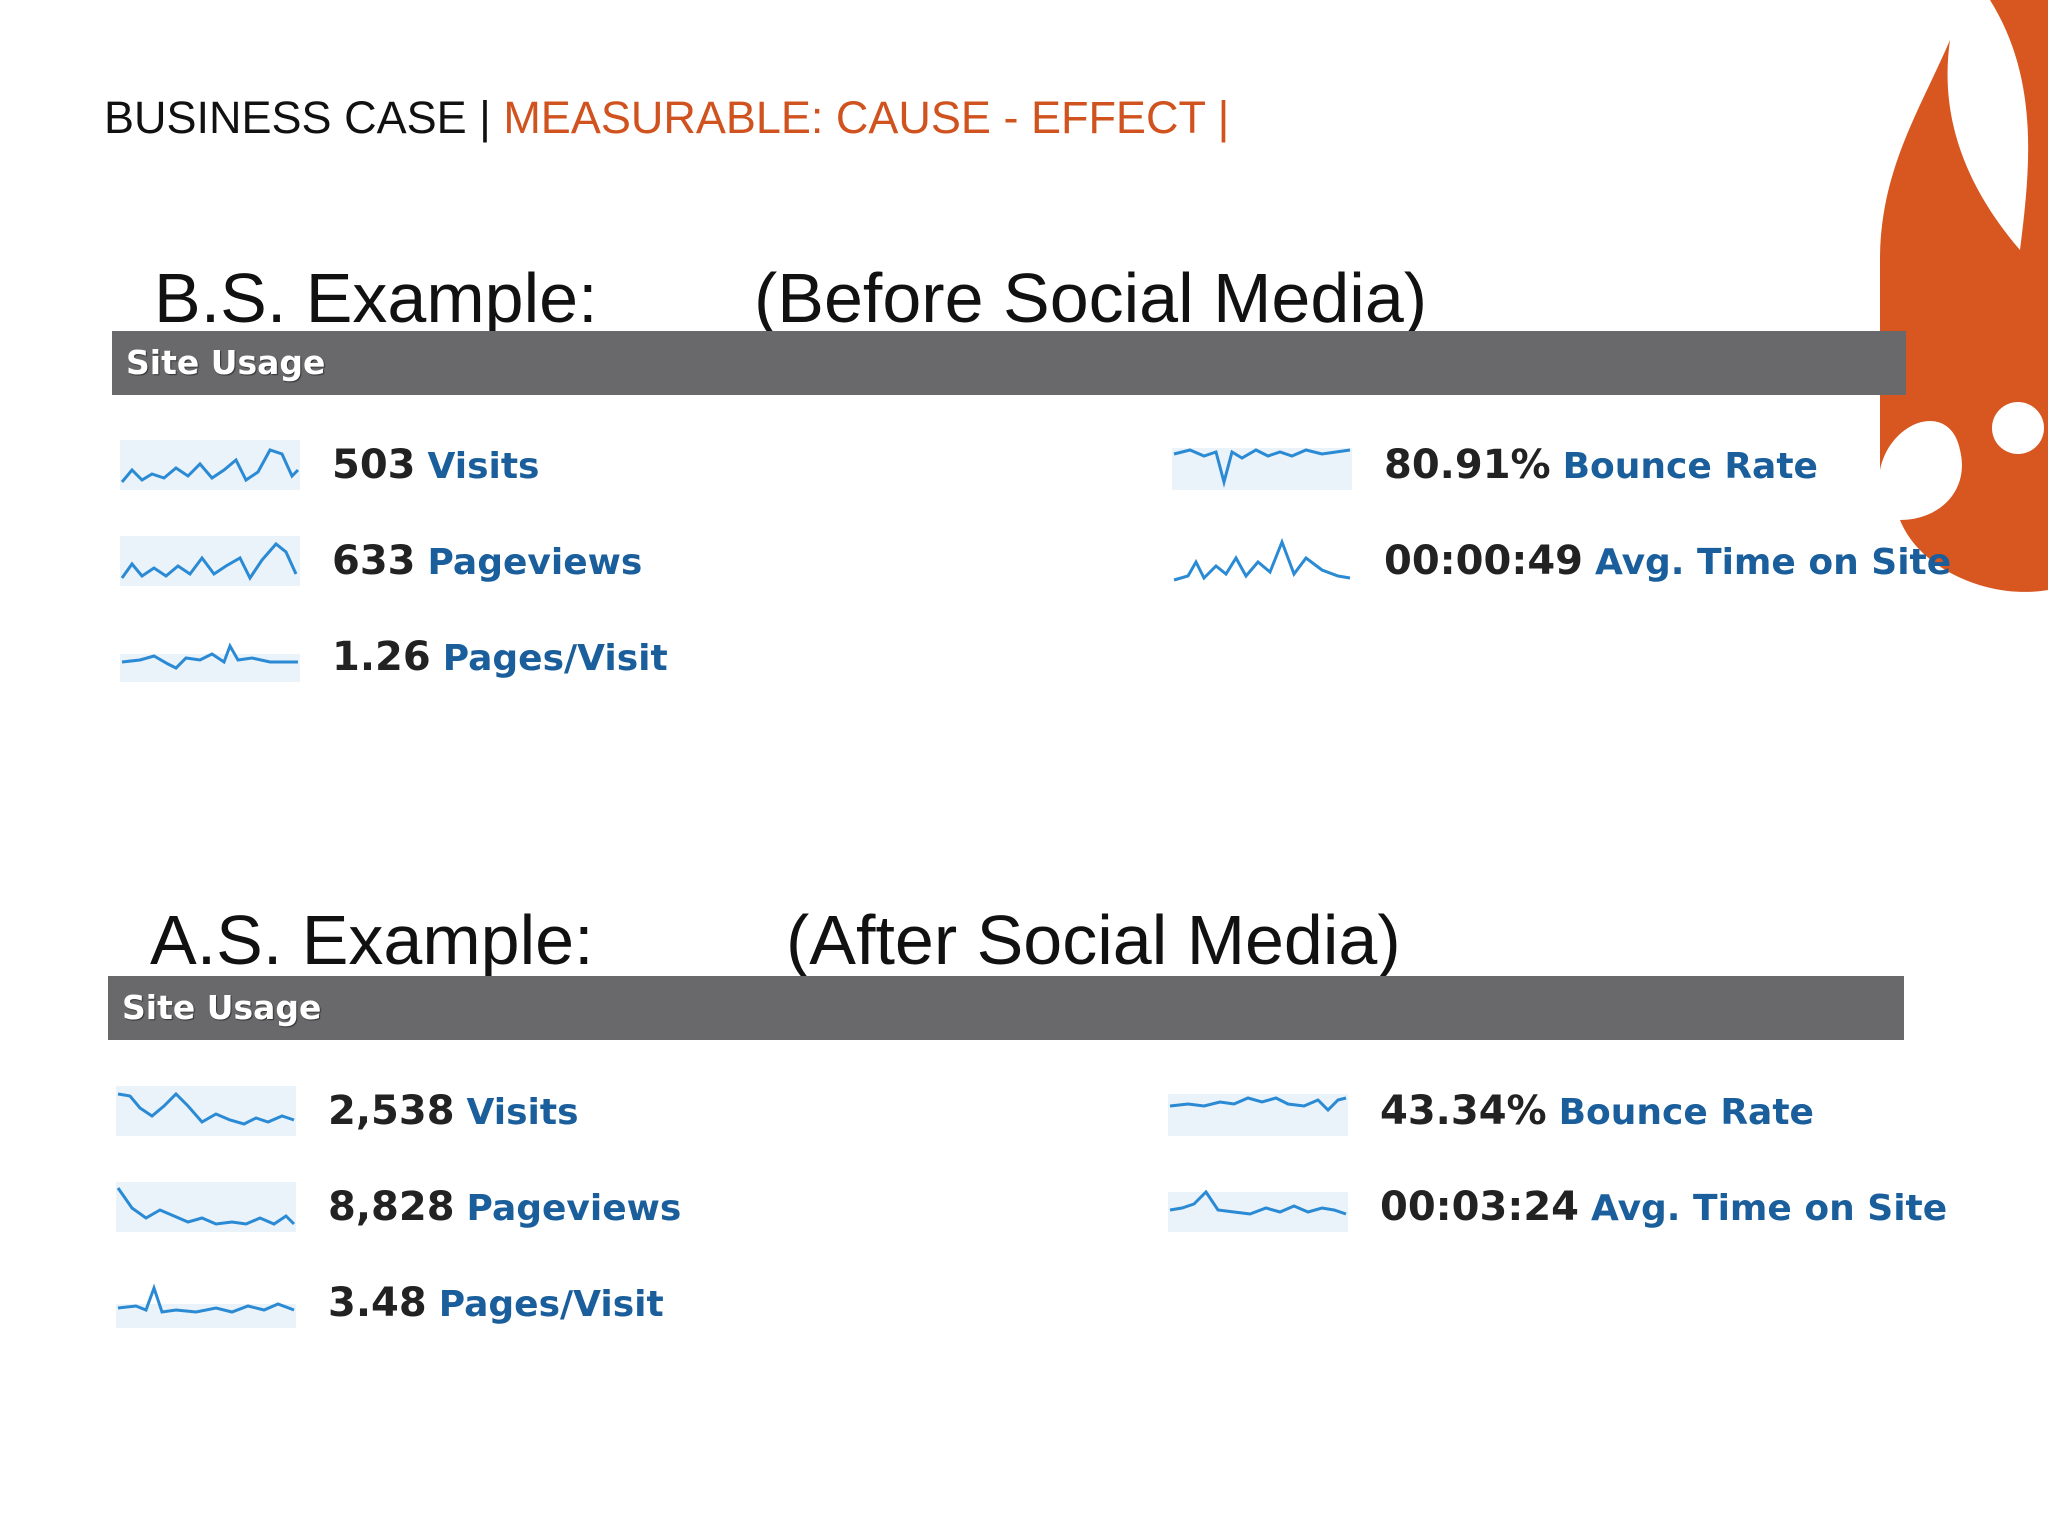  Describe the element at coordinates (391, 1207) in the screenshot. I see `metric-value: 8,828` at that location.